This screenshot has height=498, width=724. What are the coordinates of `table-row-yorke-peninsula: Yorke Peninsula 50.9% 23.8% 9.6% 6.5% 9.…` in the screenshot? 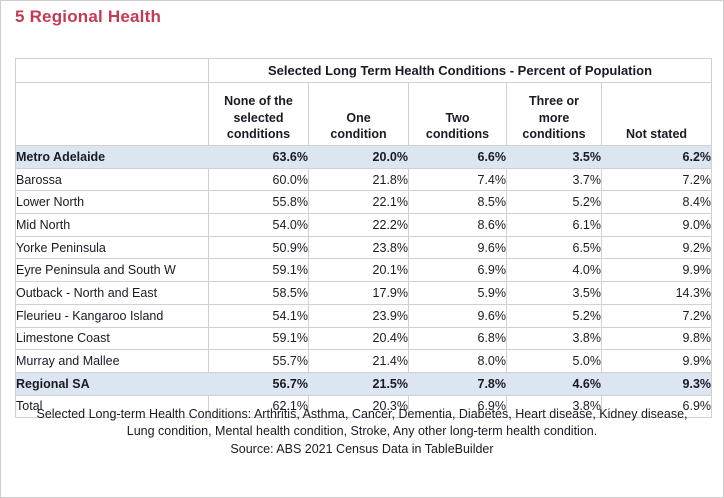 It's located at (364, 247).